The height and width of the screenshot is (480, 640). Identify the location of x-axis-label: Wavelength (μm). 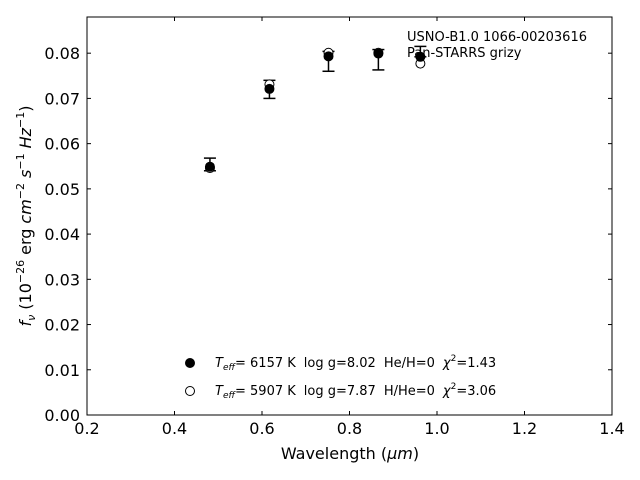
(350, 453).